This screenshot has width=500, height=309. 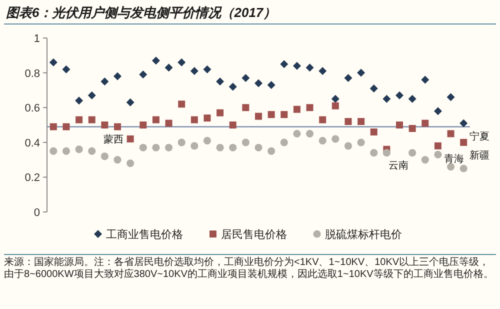 I want to click on legend-label: 居民售电价格, so click(x=254, y=234).